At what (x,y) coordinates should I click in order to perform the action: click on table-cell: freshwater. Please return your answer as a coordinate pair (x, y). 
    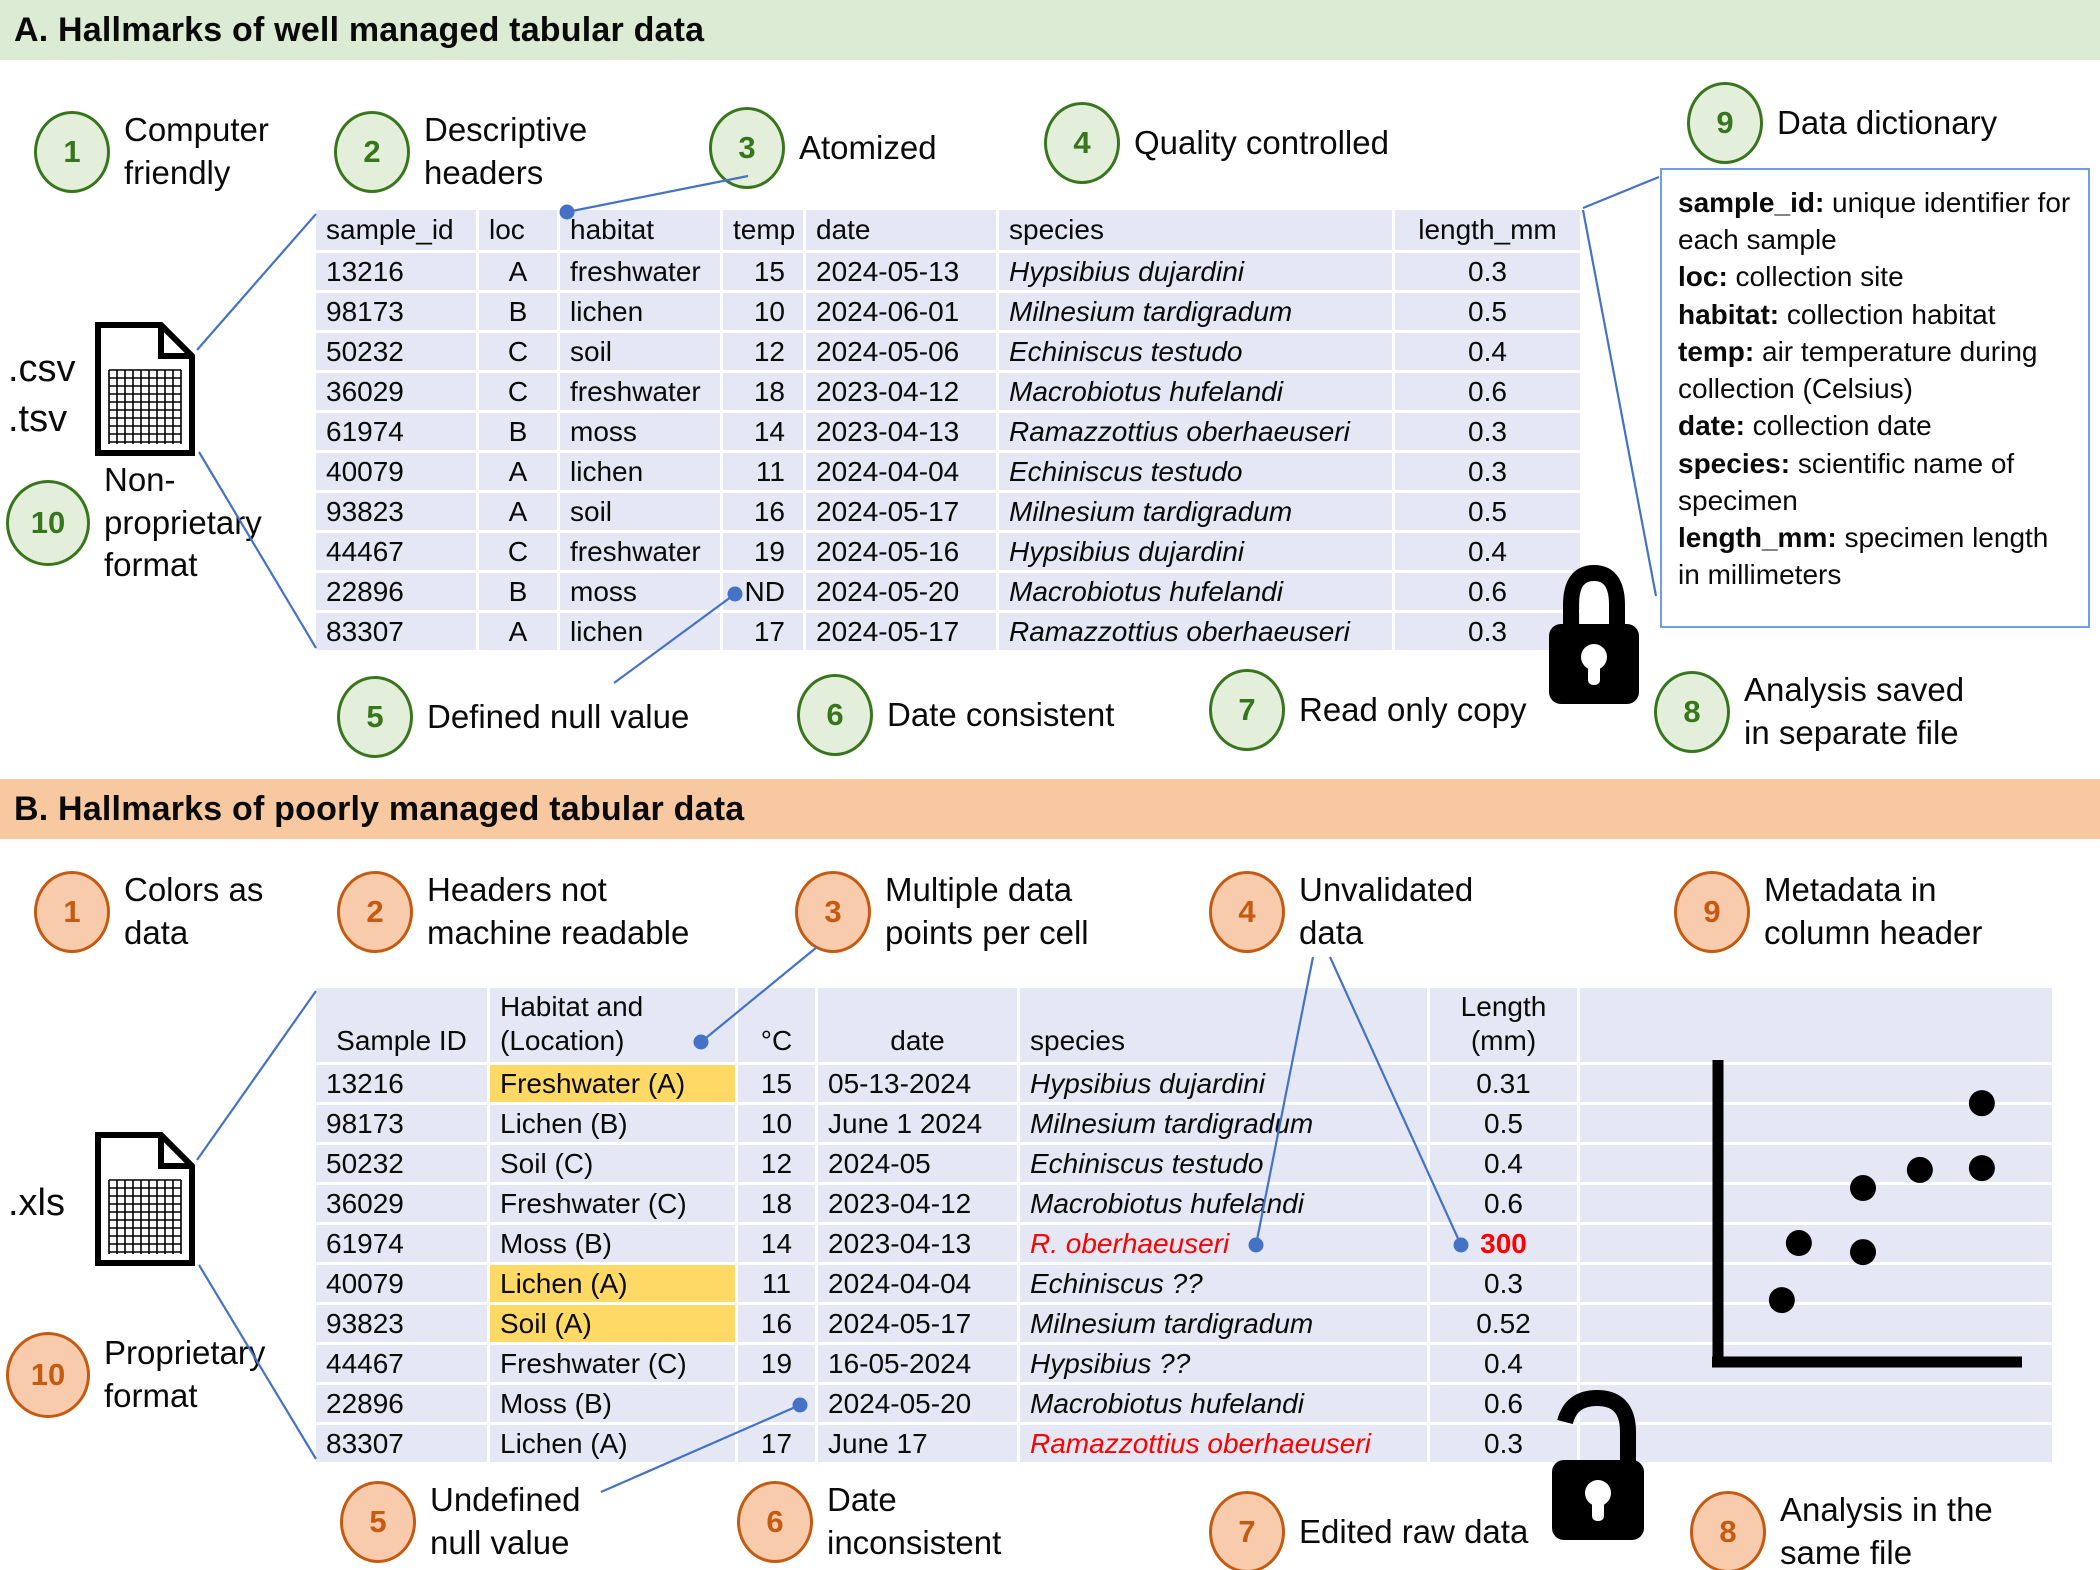
    Looking at the image, I should click on (640, 271).